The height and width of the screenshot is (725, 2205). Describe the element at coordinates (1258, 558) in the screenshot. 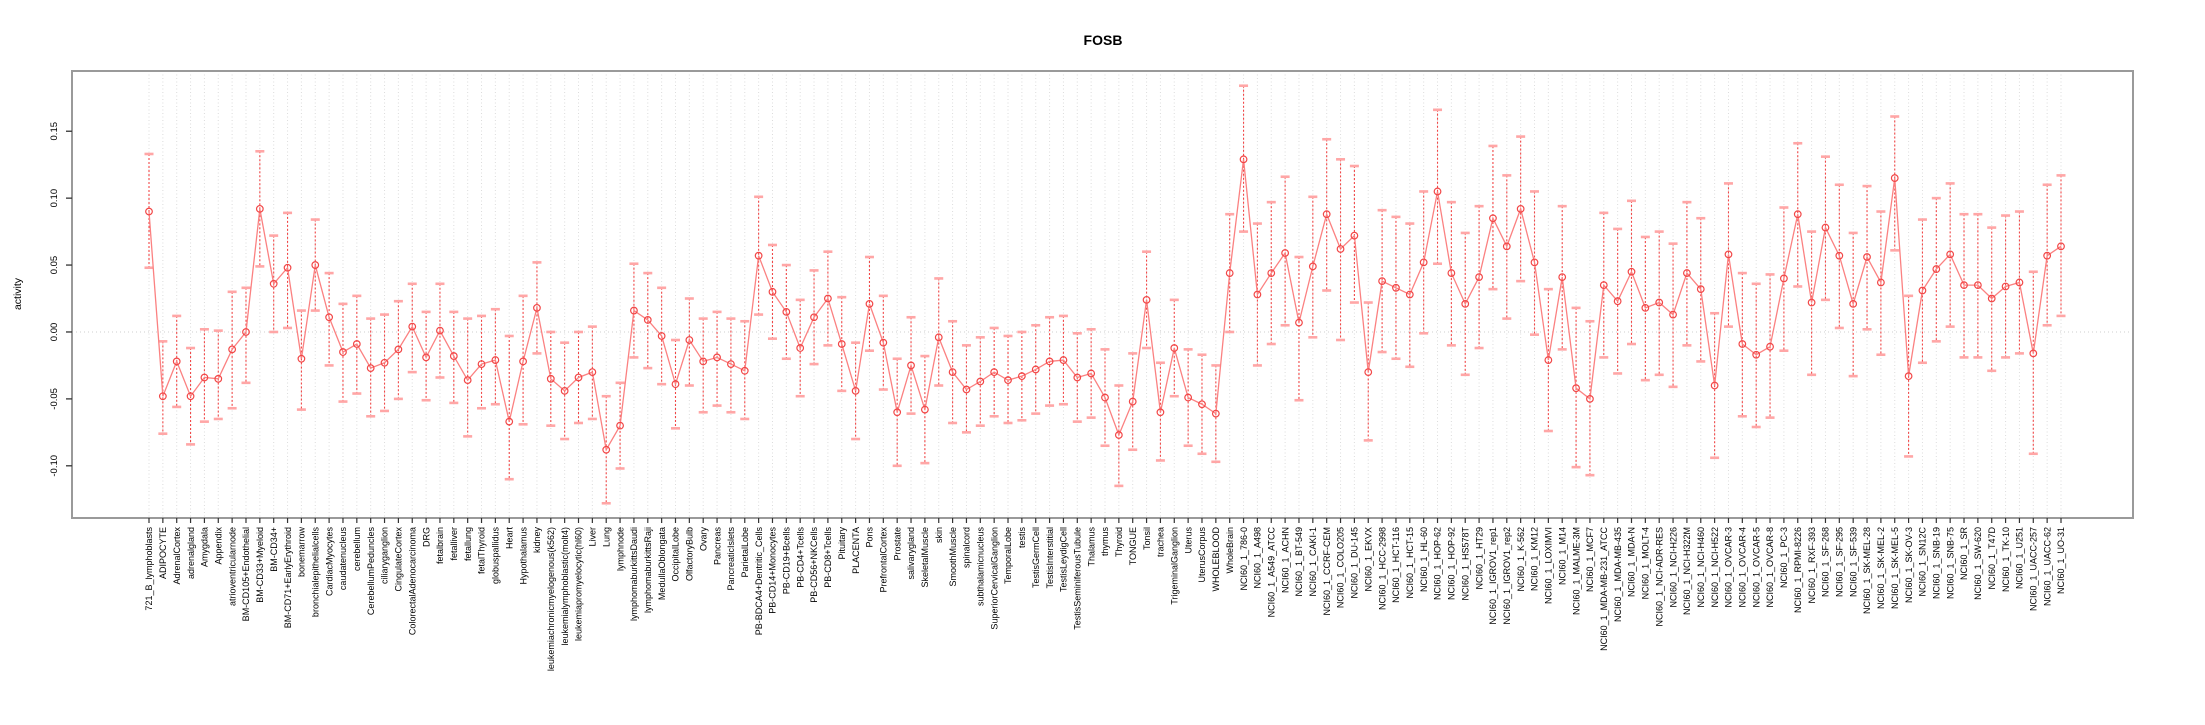

I see `x-axis-label: NCI60_1_A498` at that location.